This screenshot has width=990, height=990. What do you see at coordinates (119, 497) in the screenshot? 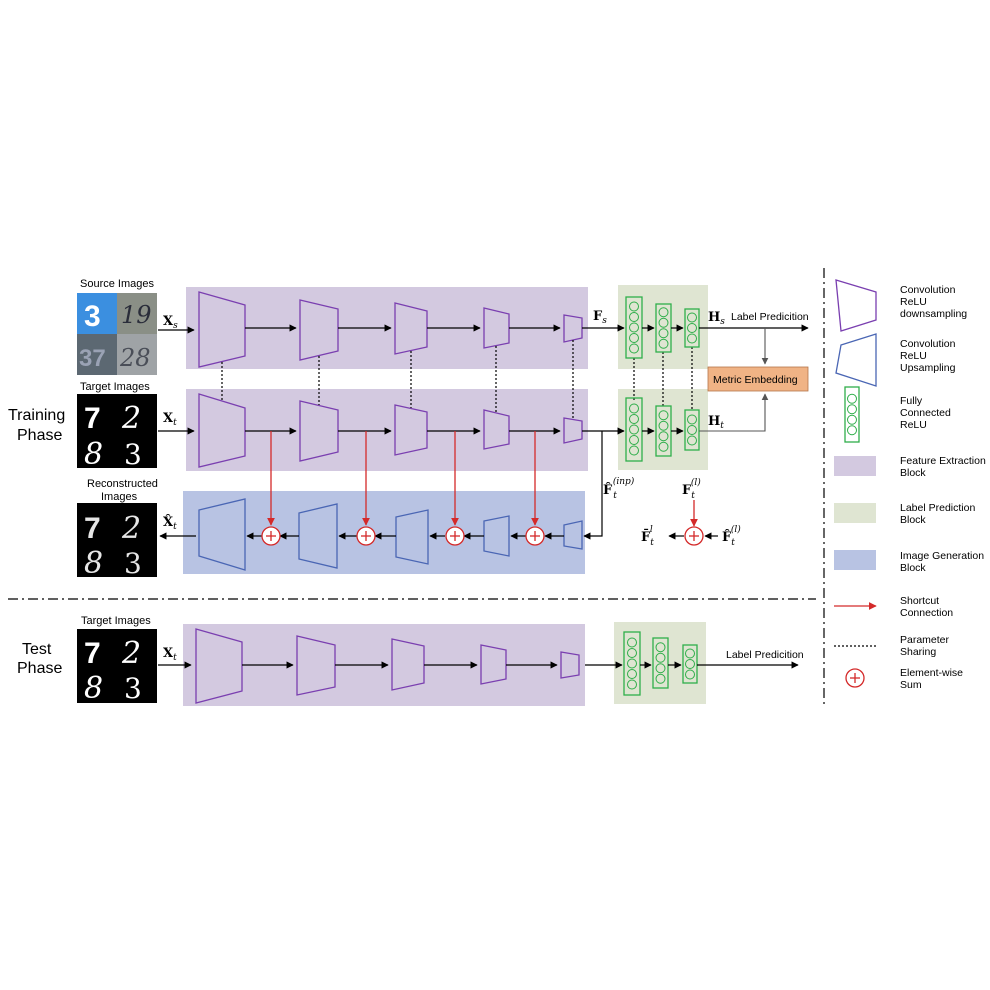
I see `reconstructed-images-label-2: Images` at bounding box center [119, 497].